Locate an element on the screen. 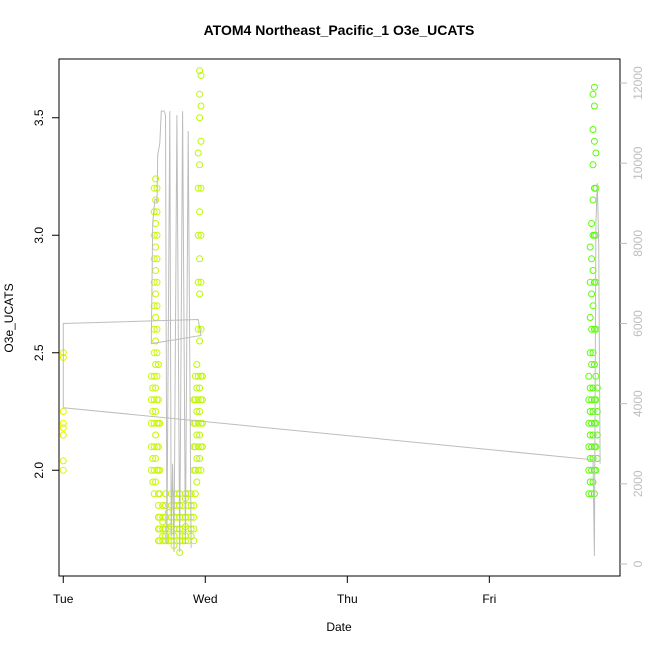 This screenshot has height=650, width=650. x-axis-label: Date is located at coordinates (339, 627).